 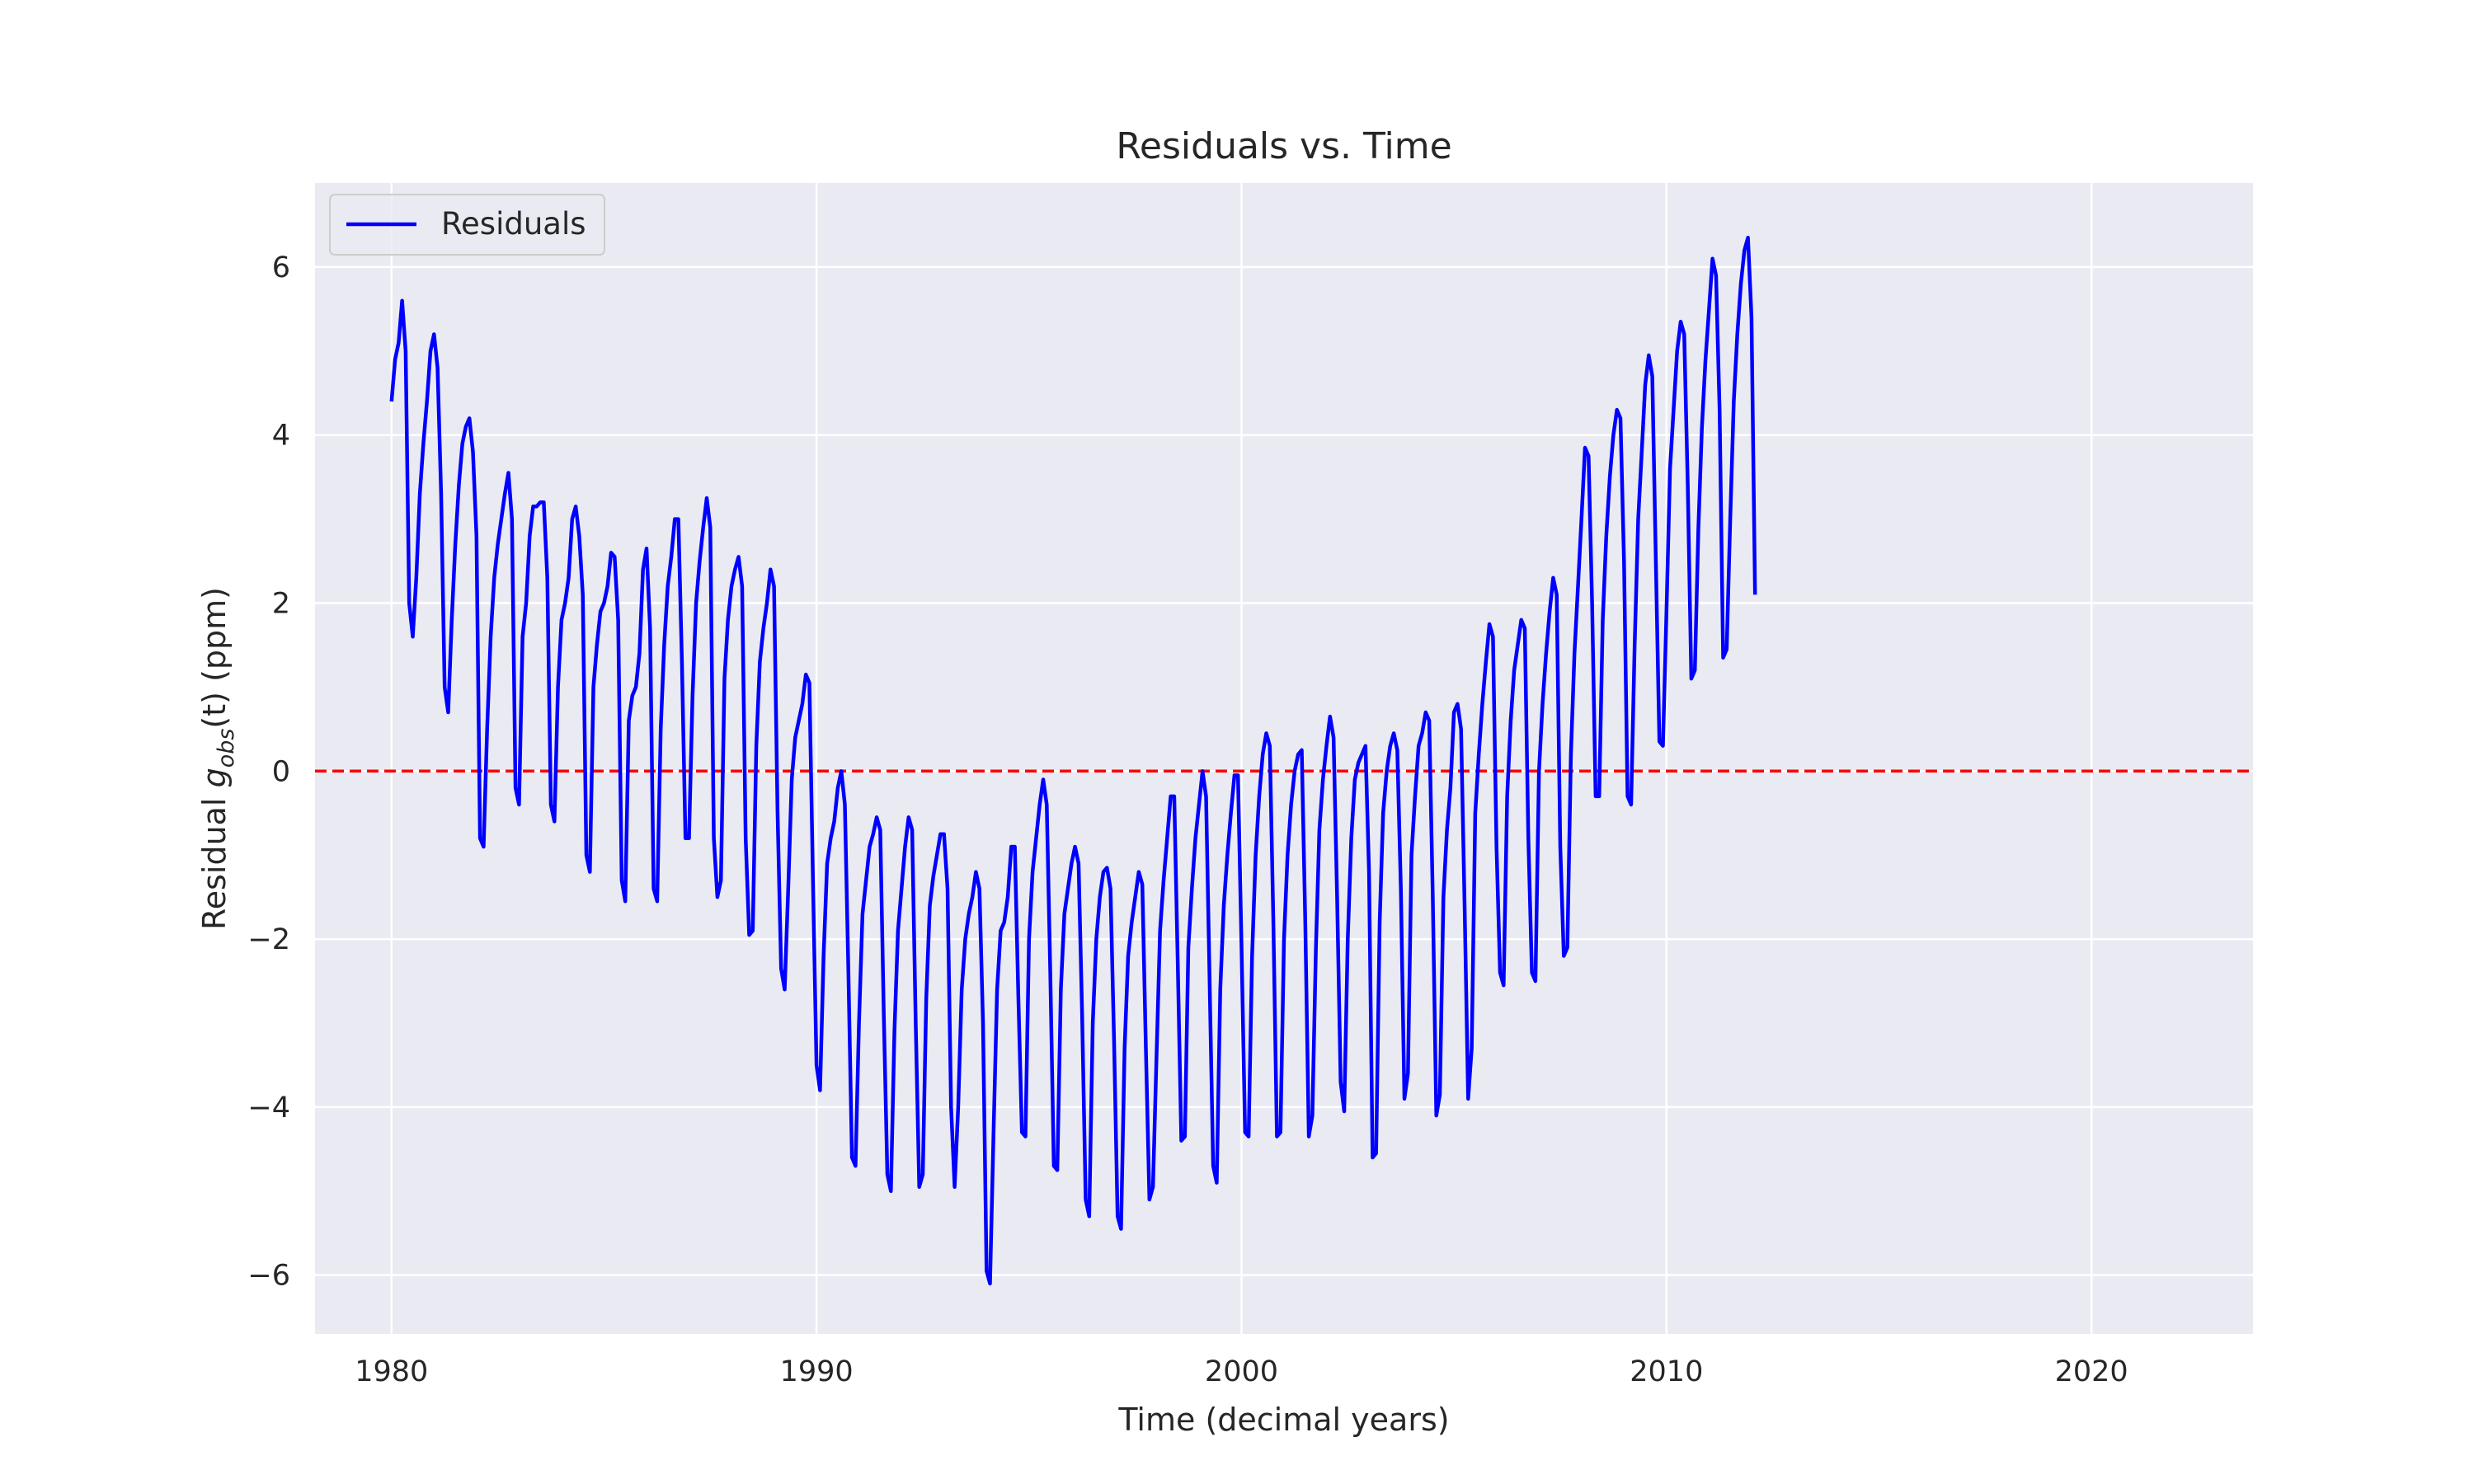 I want to click on y-tick-label: 2, so click(x=281, y=603).